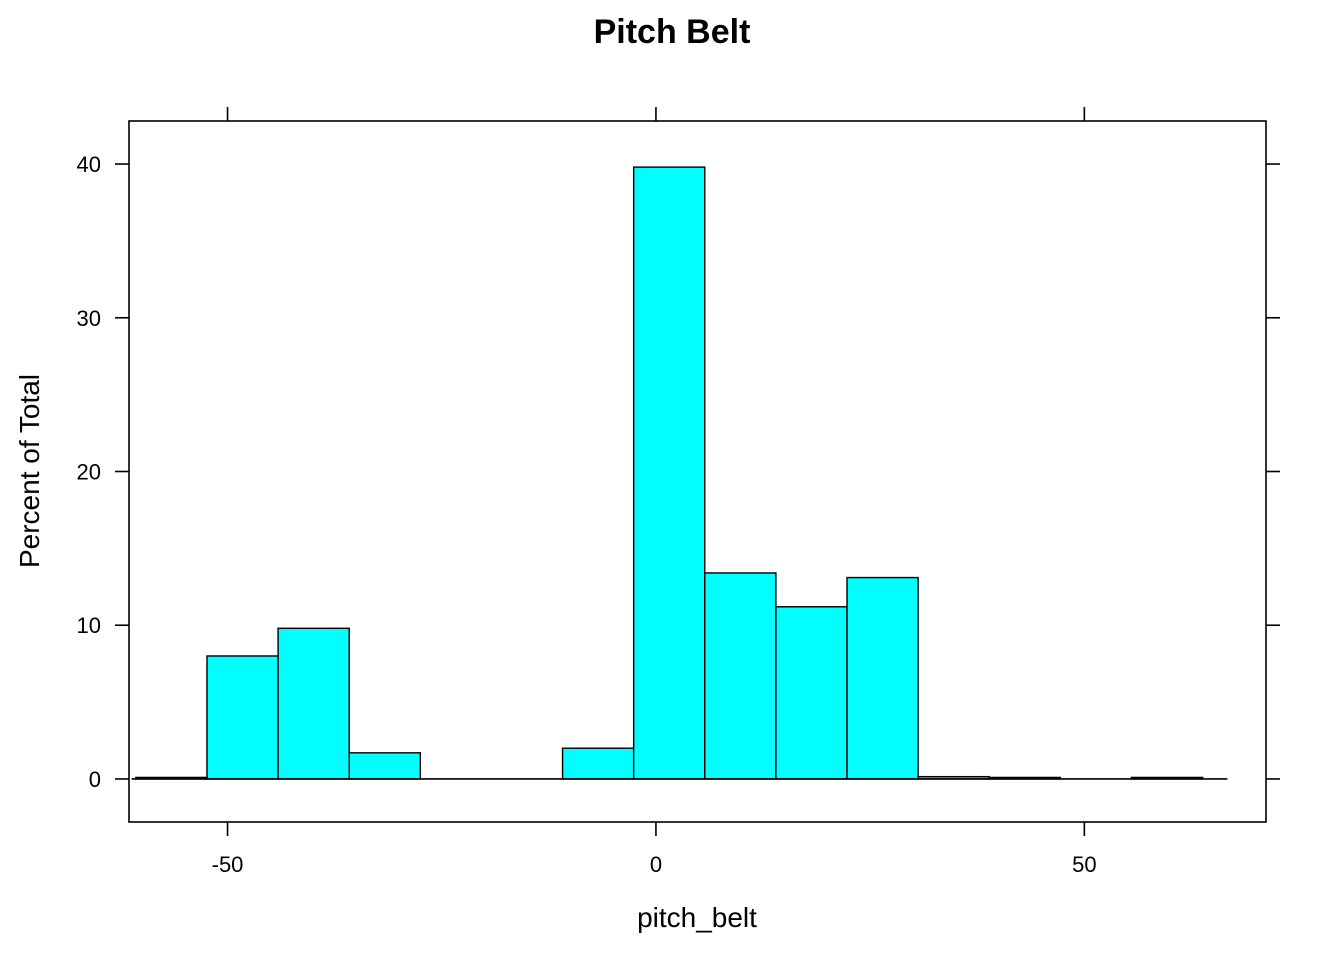 Image resolution: width=1344 pixels, height=960 pixels. I want to click on y-tick-label: 30, so click(89, 318).